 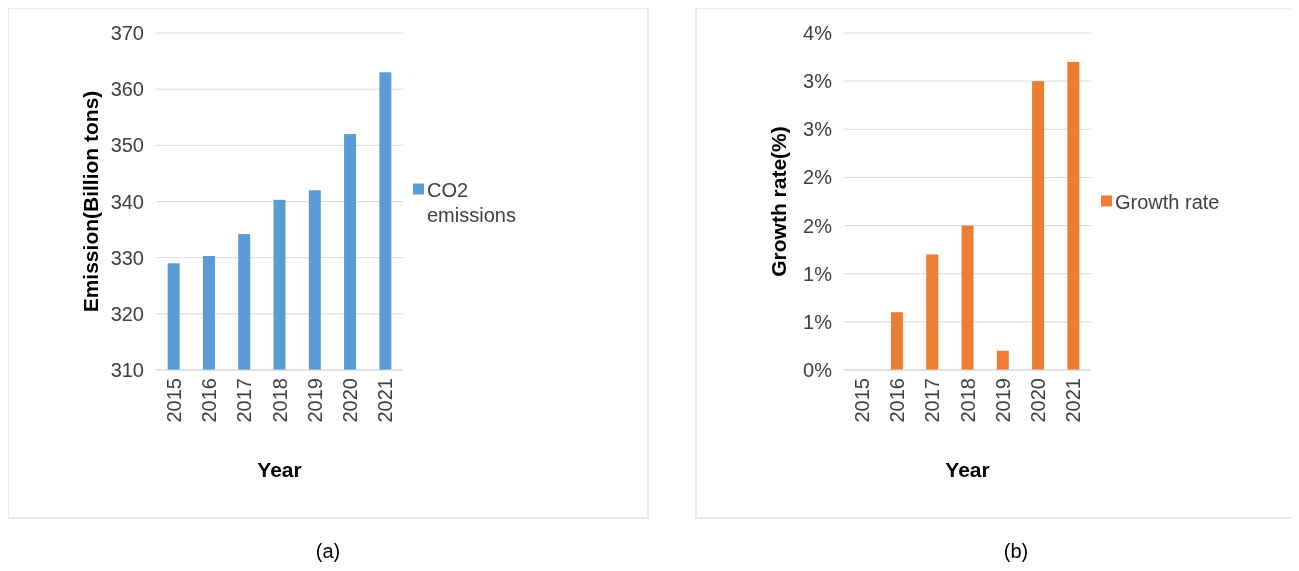 What do you see at coordinates (471, 202) in the screenshot?
I see `legend-label: CO2 emissions` at bounding box center [471, 202].